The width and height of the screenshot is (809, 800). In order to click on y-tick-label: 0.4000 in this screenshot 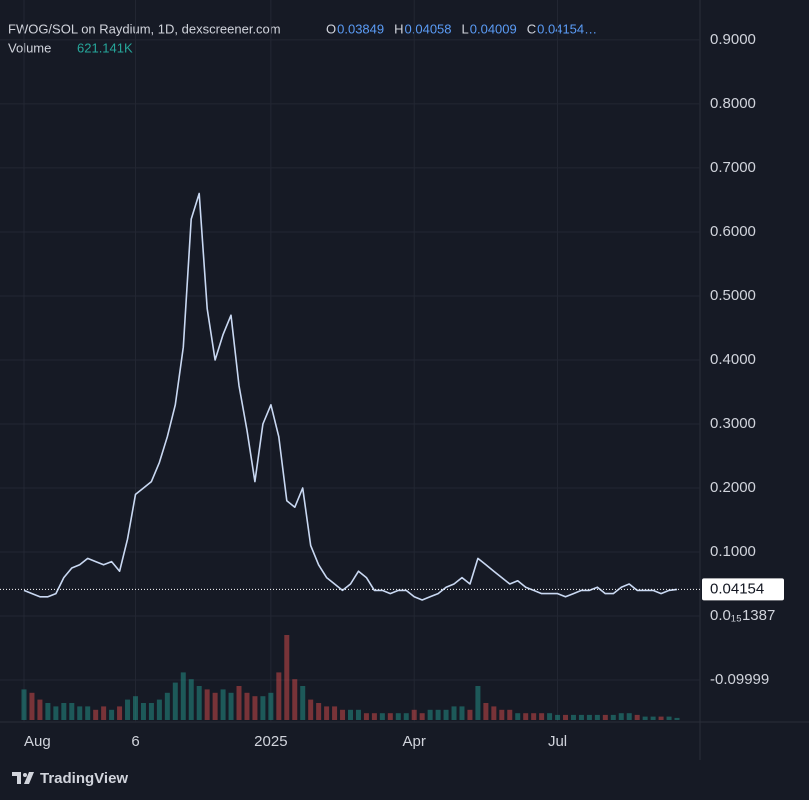, I will do `click(733, 359)`.